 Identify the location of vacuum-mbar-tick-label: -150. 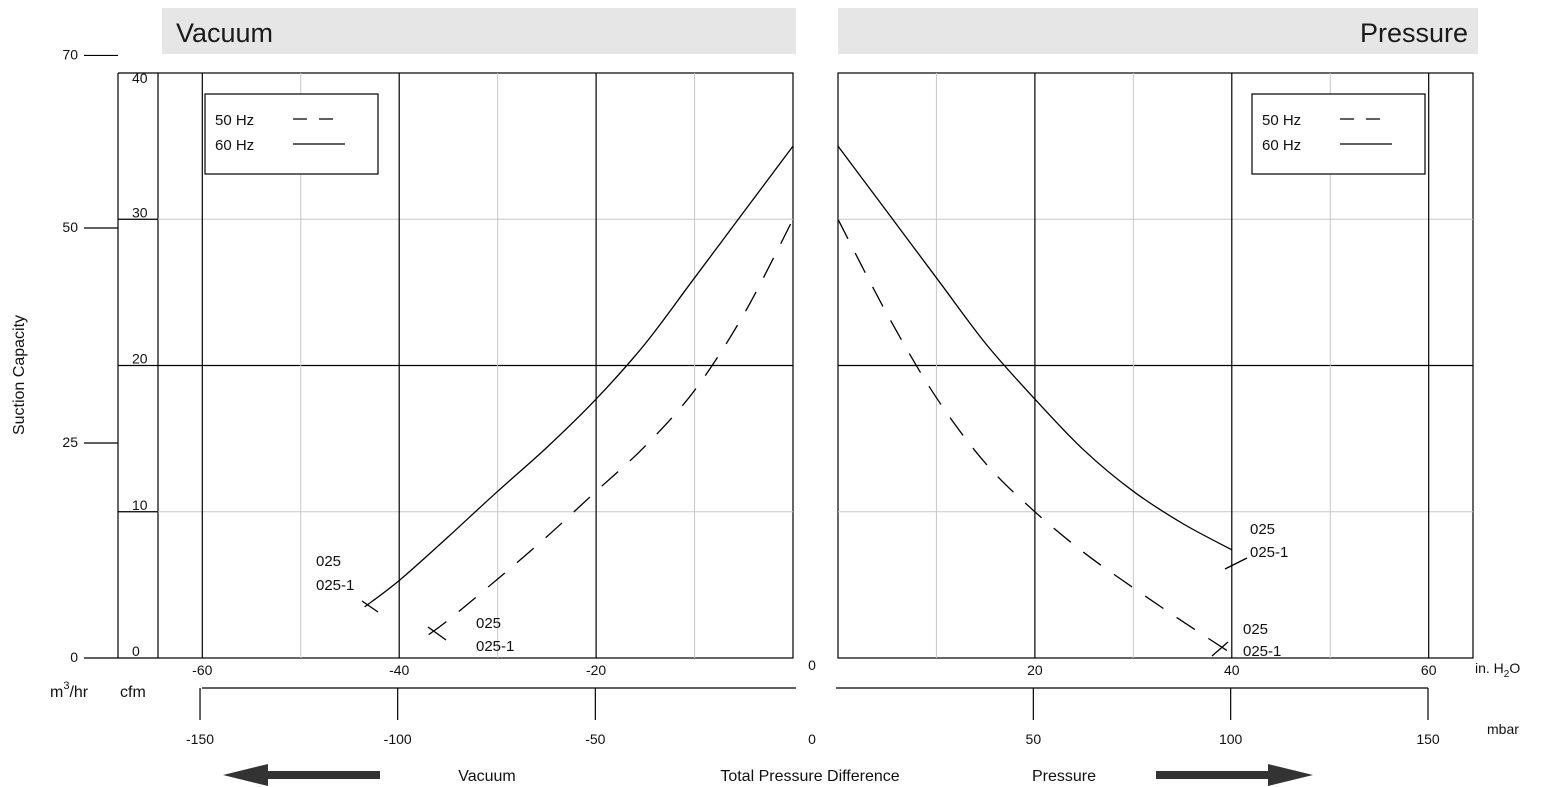
(200, 739).